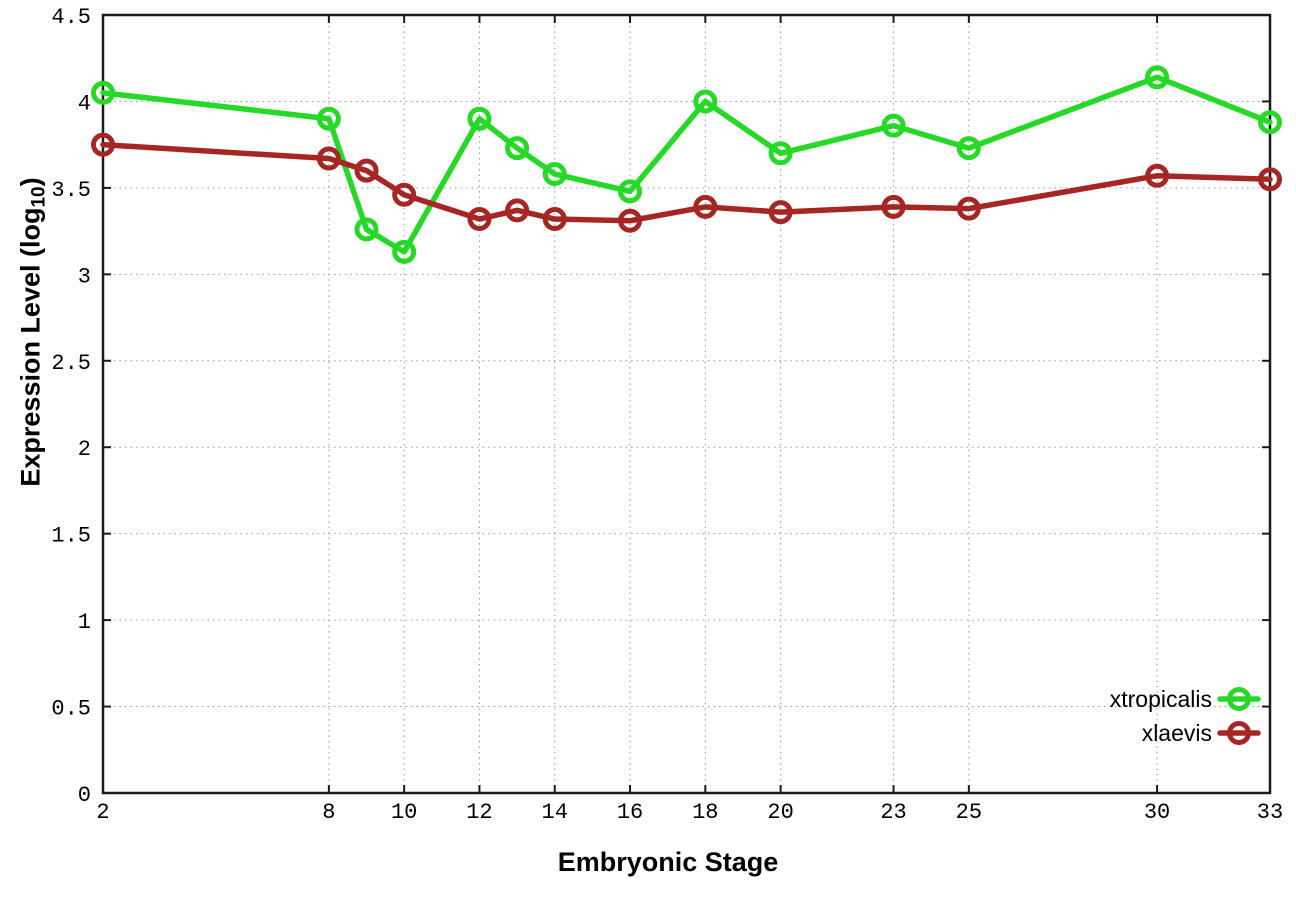 This screenshot has height=907, width=1296. I want to click on x-tick-label: 23, so click(893, 812).